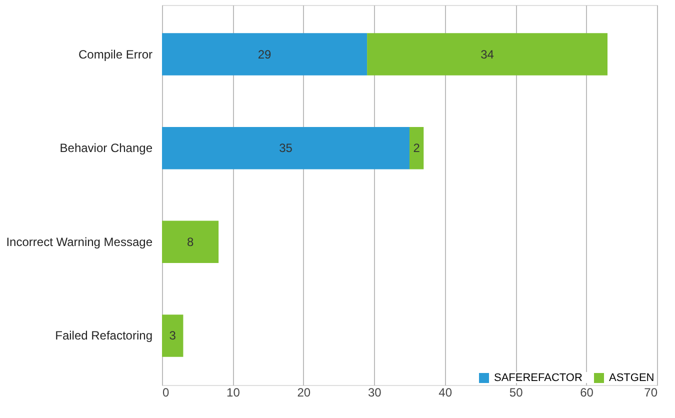 The height and width of the screenshot is (418, 675). I want to click on data-label: 29, so click(265, 54).